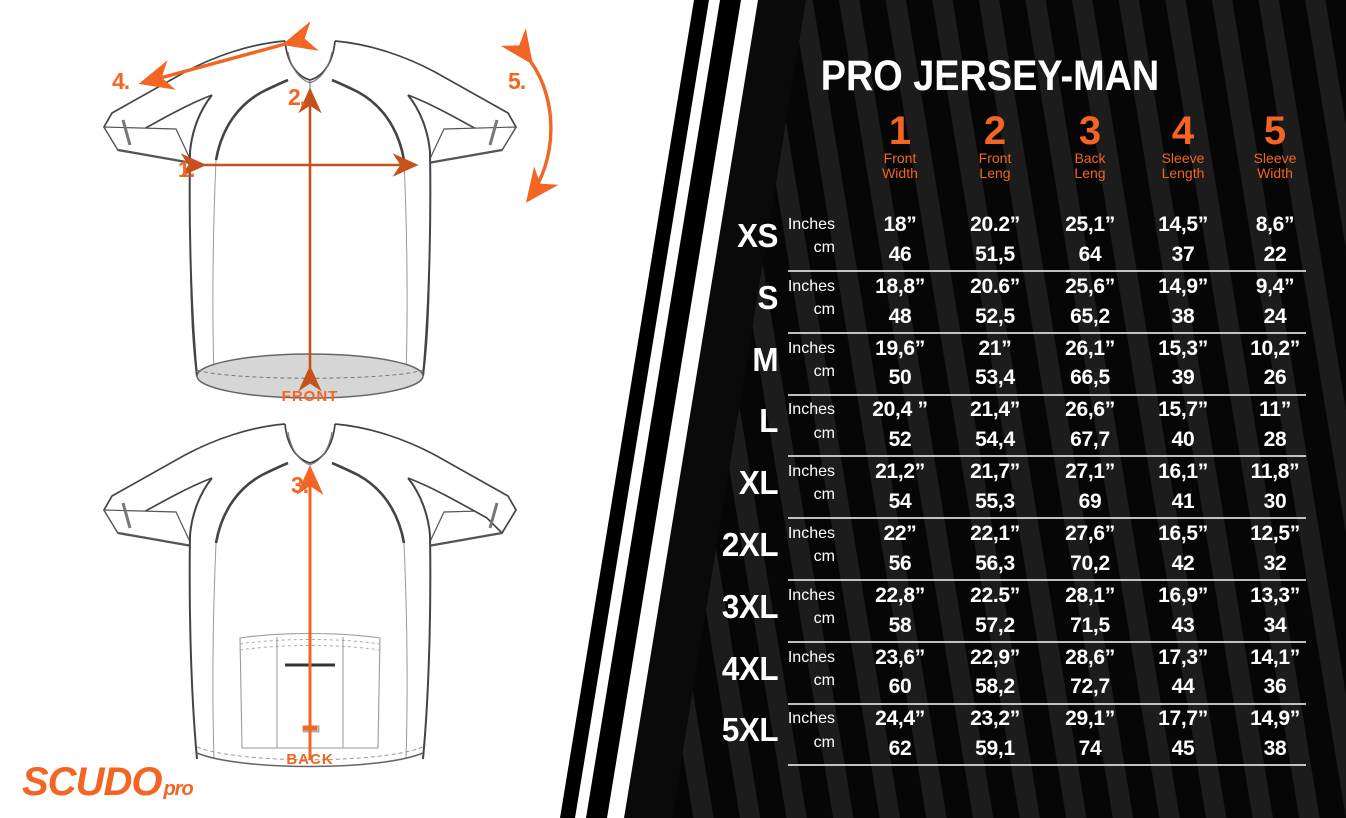 This screenshot has width=1346, height=818. Describe the element at coordinates (995, 240) in the screenshot. I see `table-cell: 20.2” 51,5` at that location.